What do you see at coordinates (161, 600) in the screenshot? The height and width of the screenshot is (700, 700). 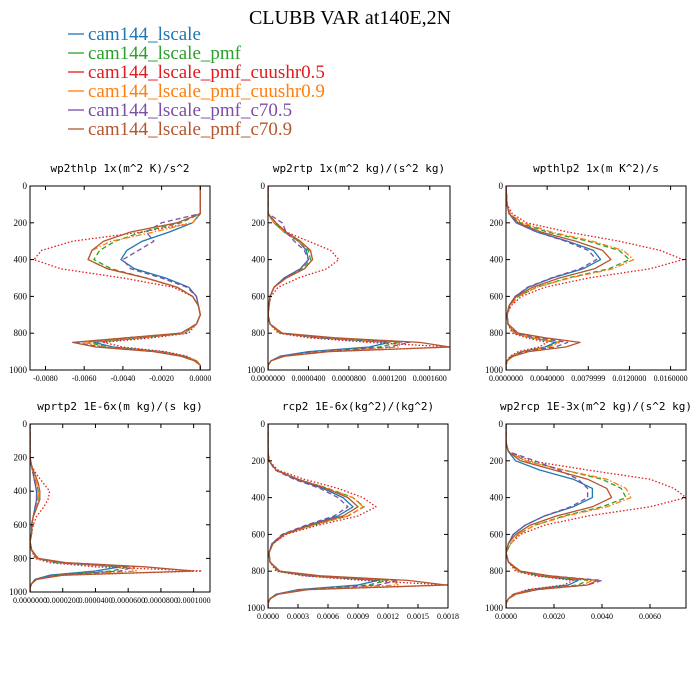 I see `xtick-label: 0.0000800` at bounding box center [161, 600].